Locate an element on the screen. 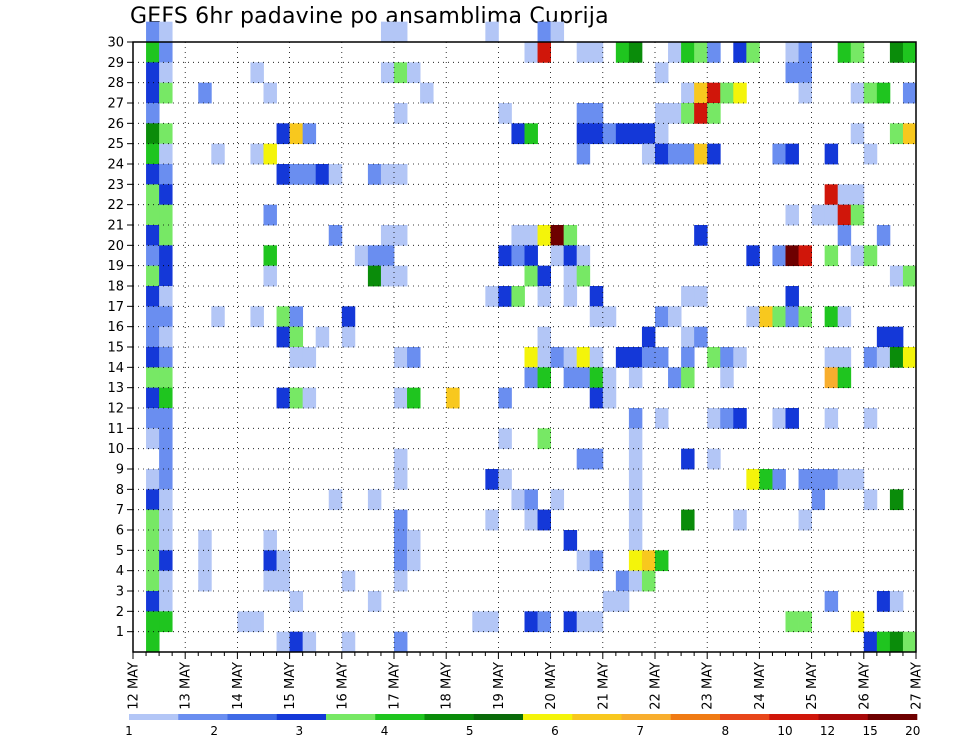  x-tick-label: 13 MAY is located at coordinates (186, 686).